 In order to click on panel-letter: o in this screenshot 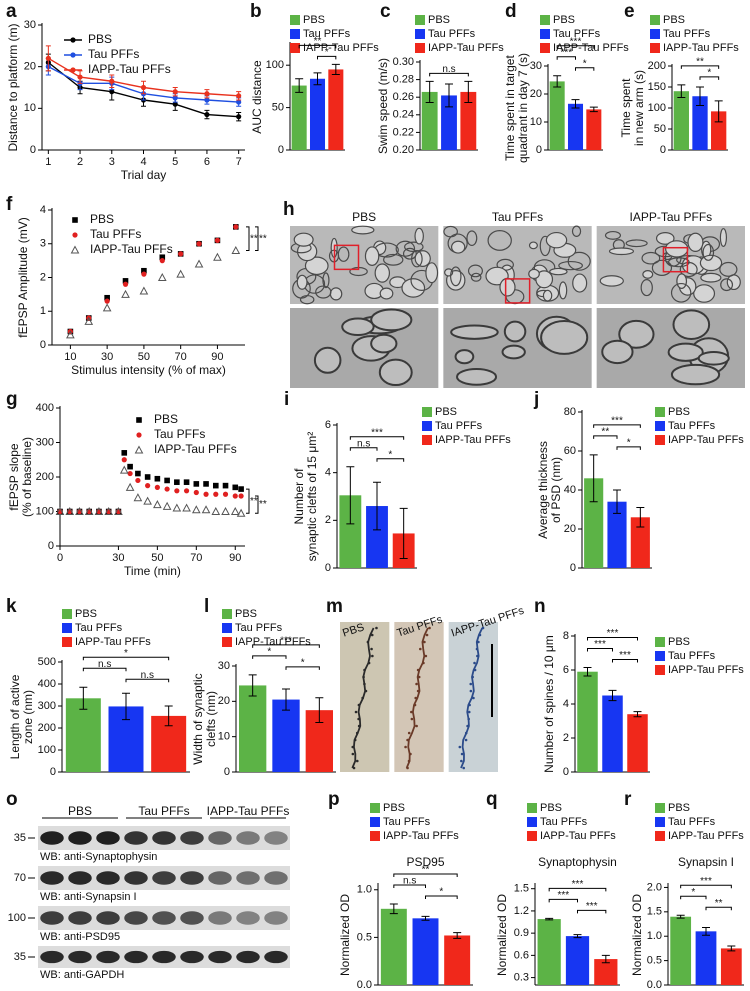, I will do `click(12, 799)`.